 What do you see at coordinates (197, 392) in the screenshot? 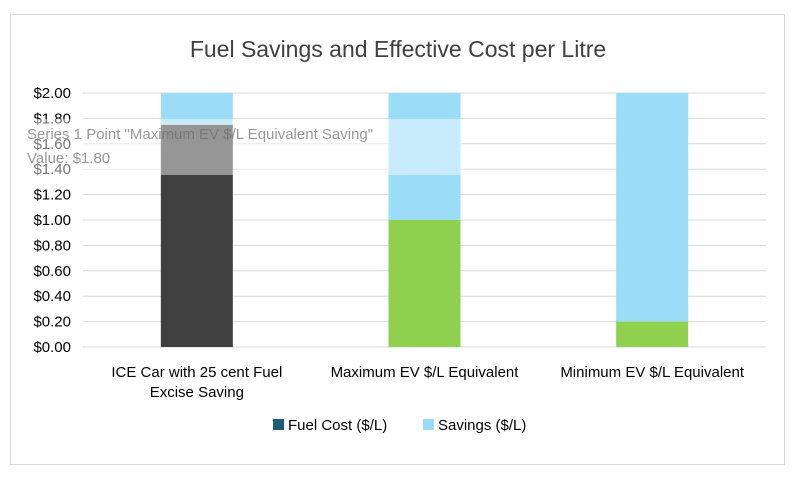
I see `x-category-label: Excise Saving` at bounding box center [197, 392].